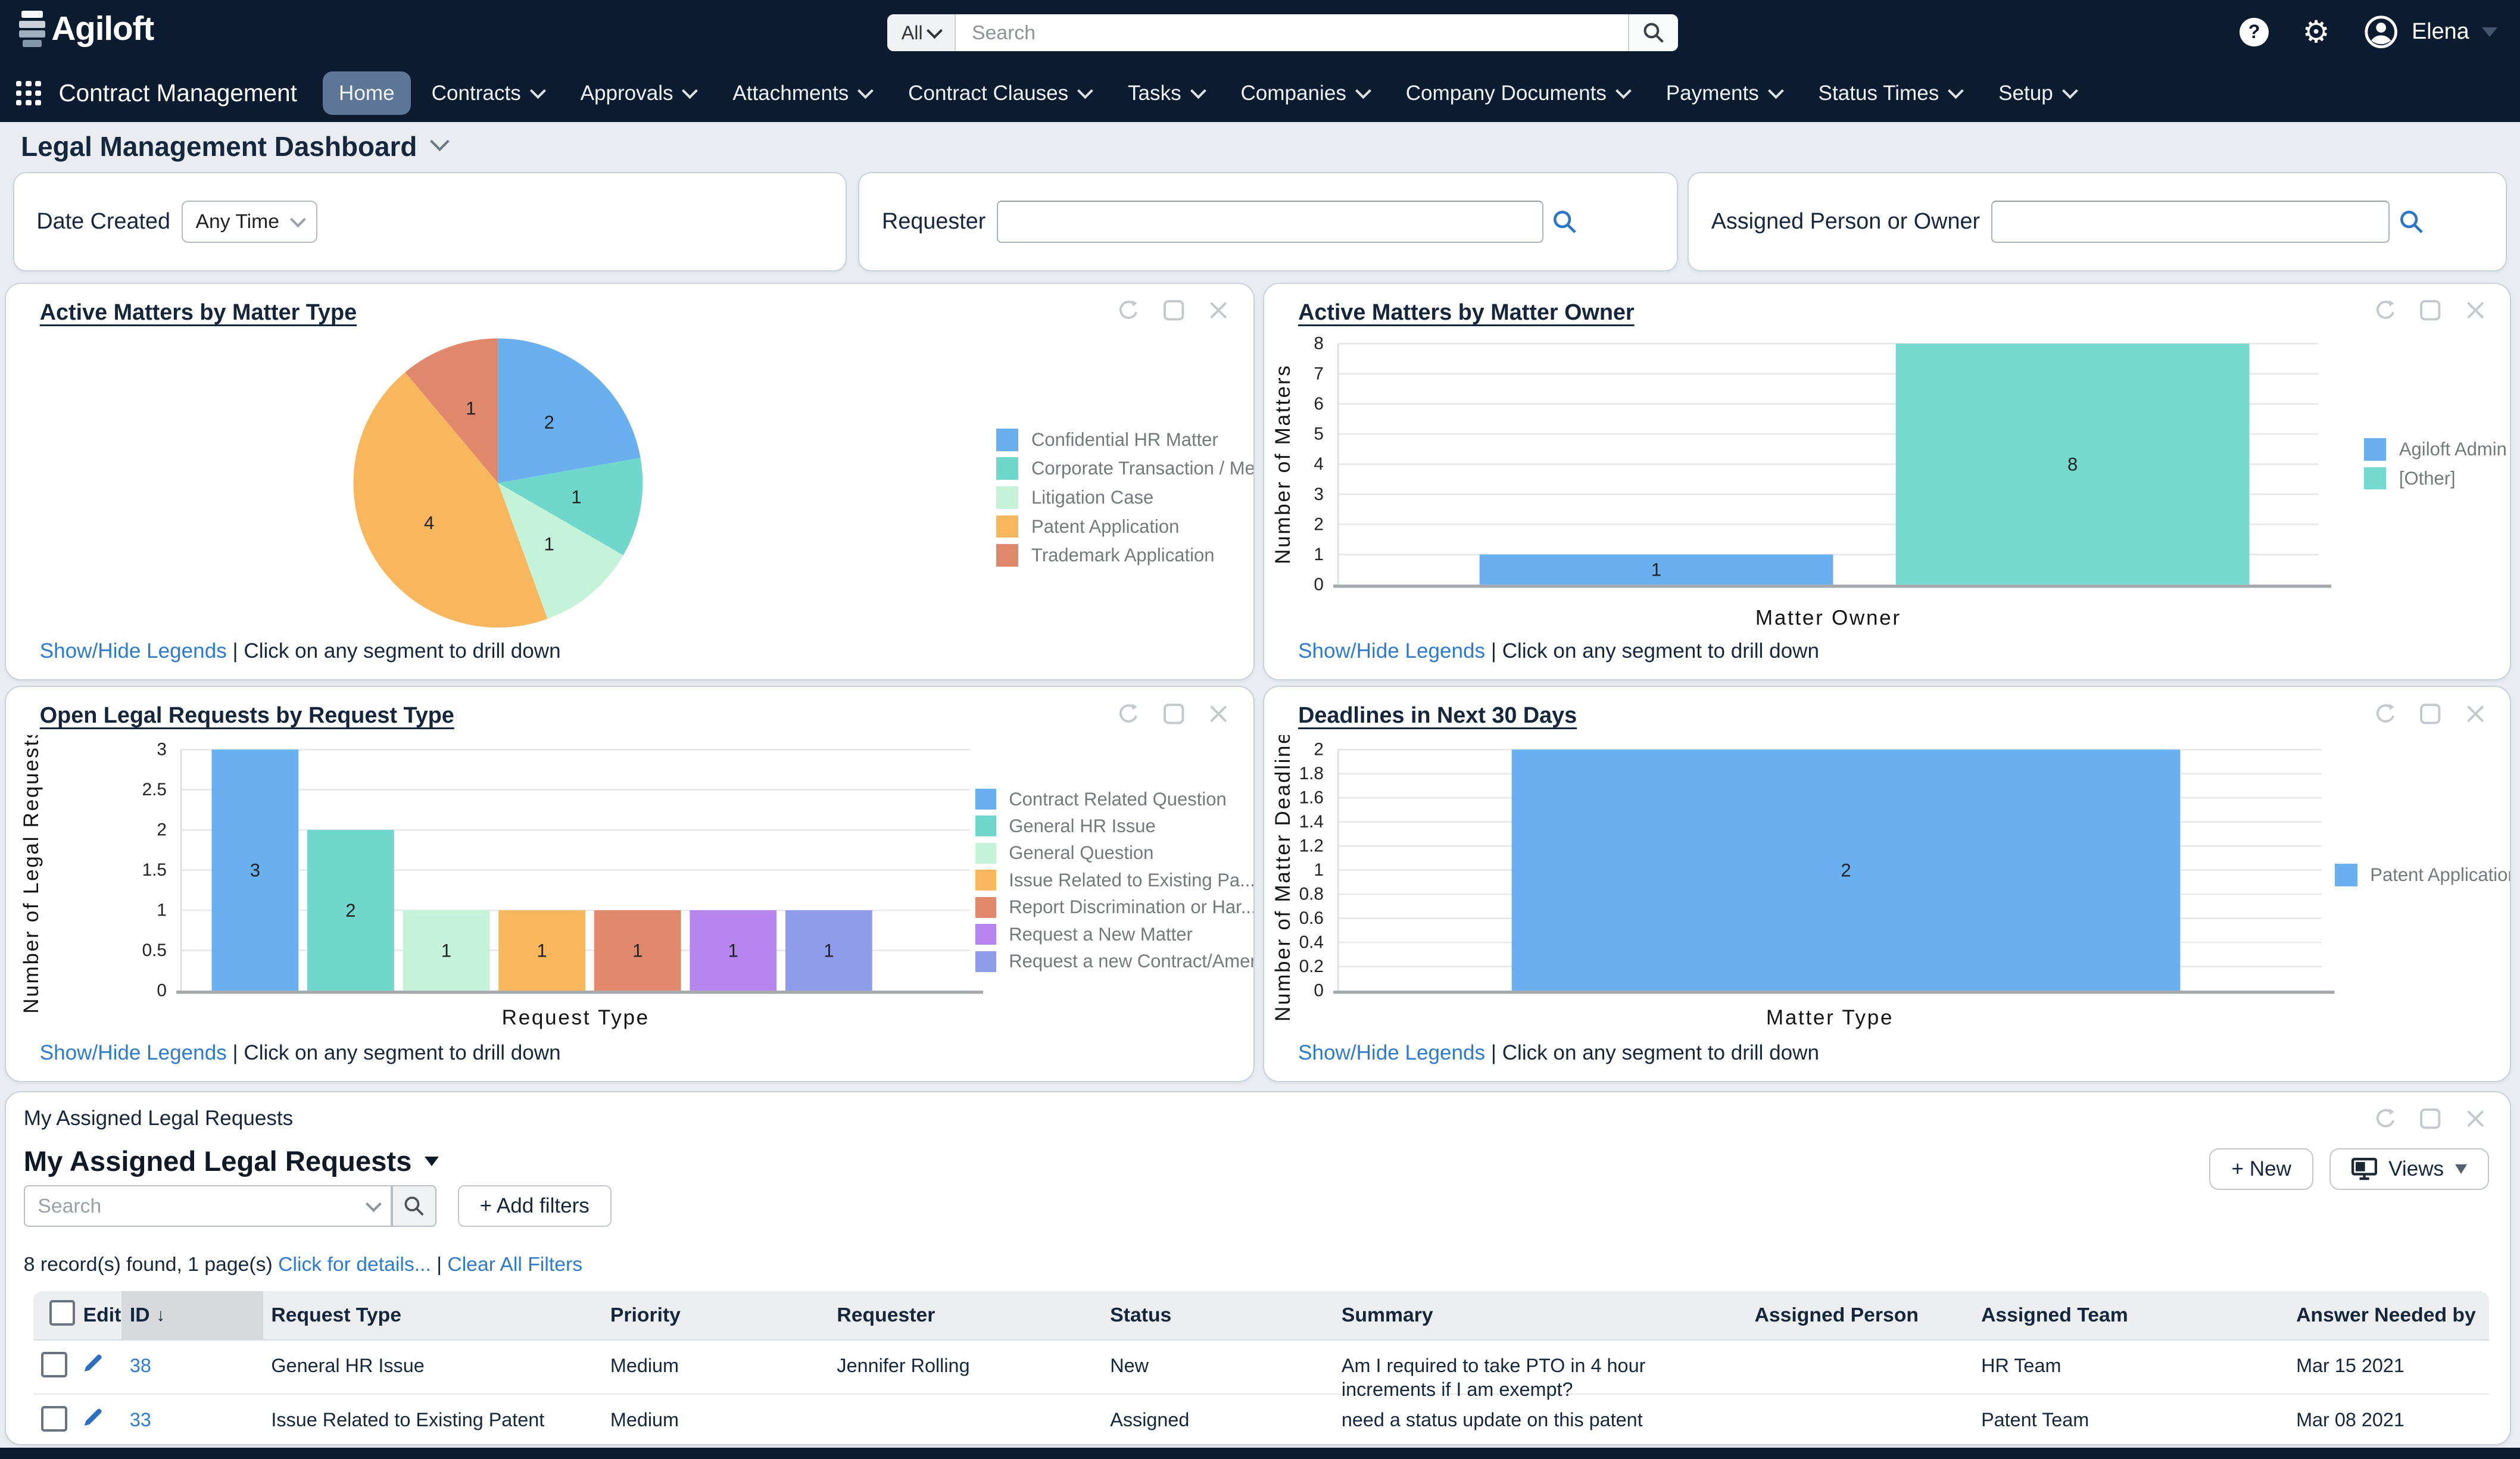 The height and width of the screenshot is (1459, 2520). What do you see at coordinates (414, 1206) in the screenshot?
I see `table-search-button` at bounding box center [414, 1206].